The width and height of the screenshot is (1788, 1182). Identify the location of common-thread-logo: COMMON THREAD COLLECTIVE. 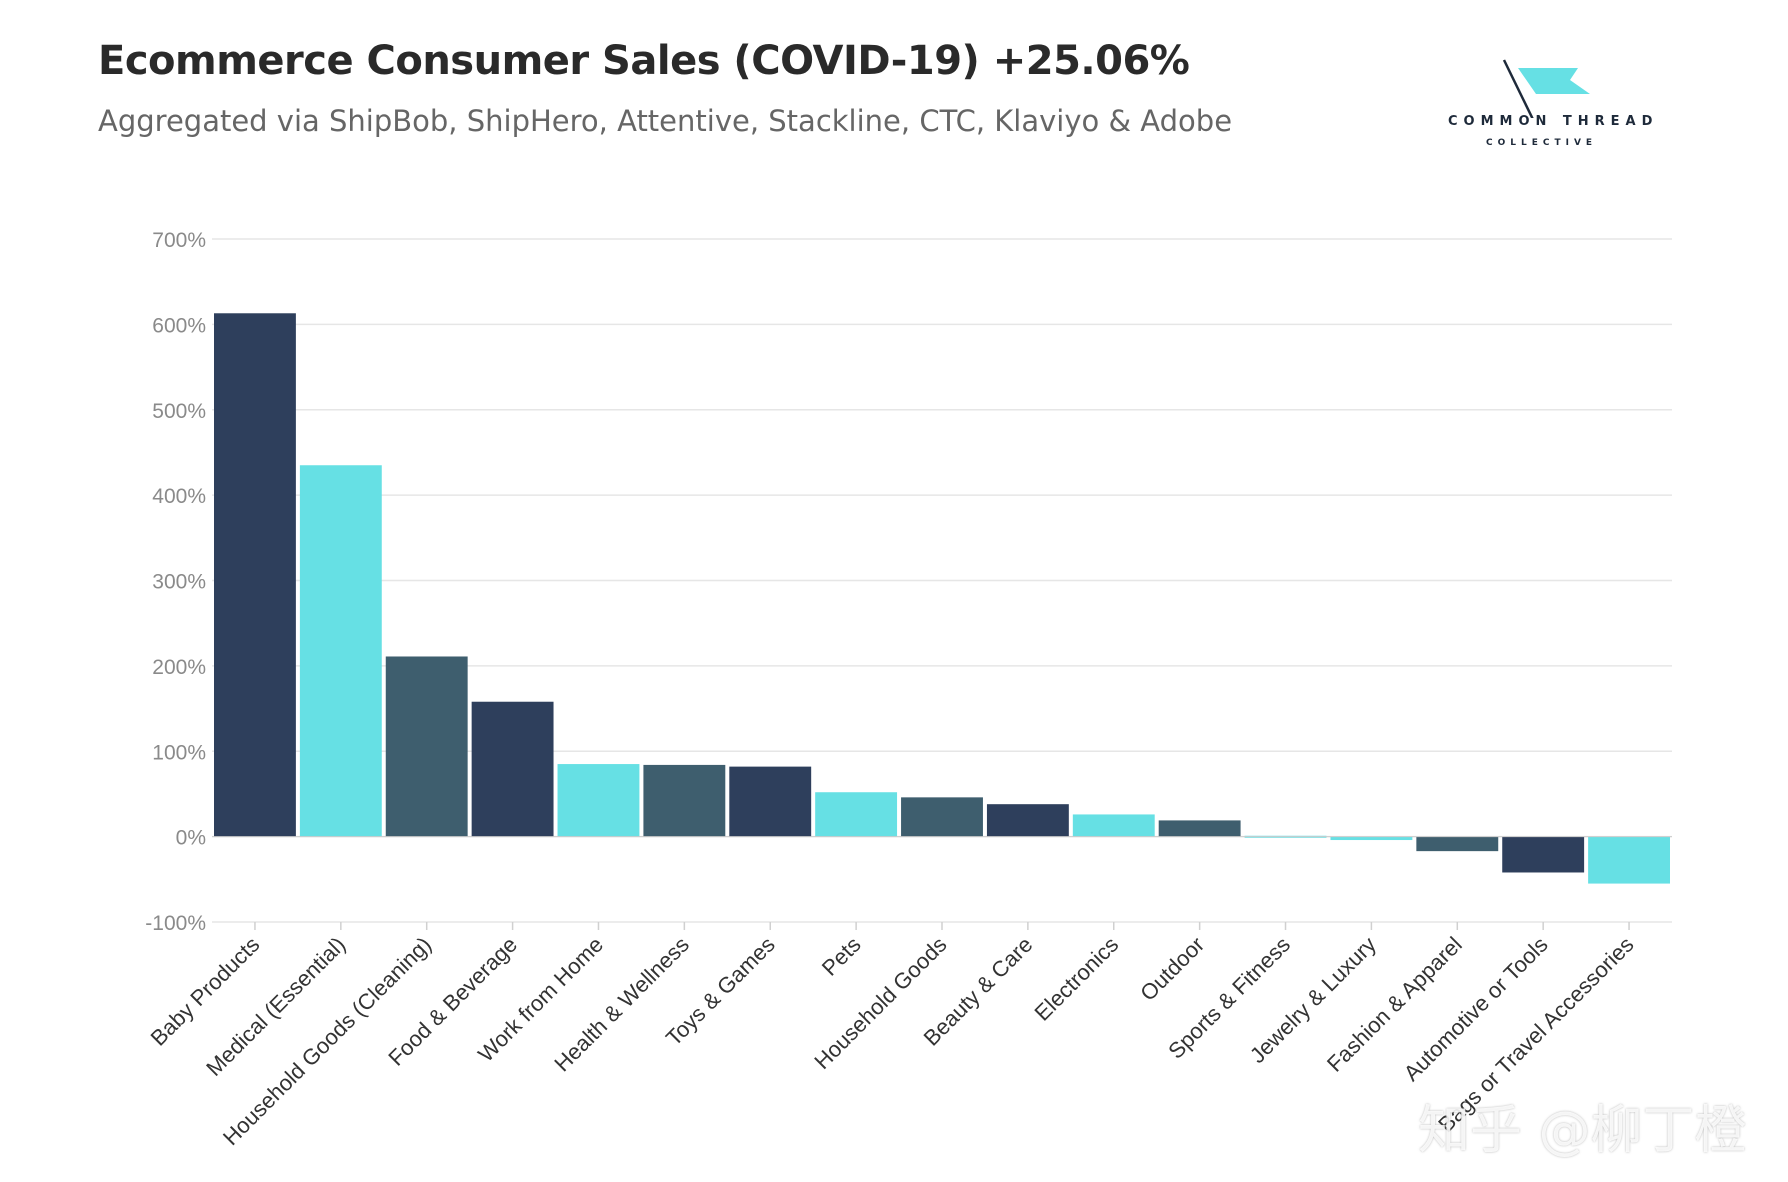
(1546, 108).